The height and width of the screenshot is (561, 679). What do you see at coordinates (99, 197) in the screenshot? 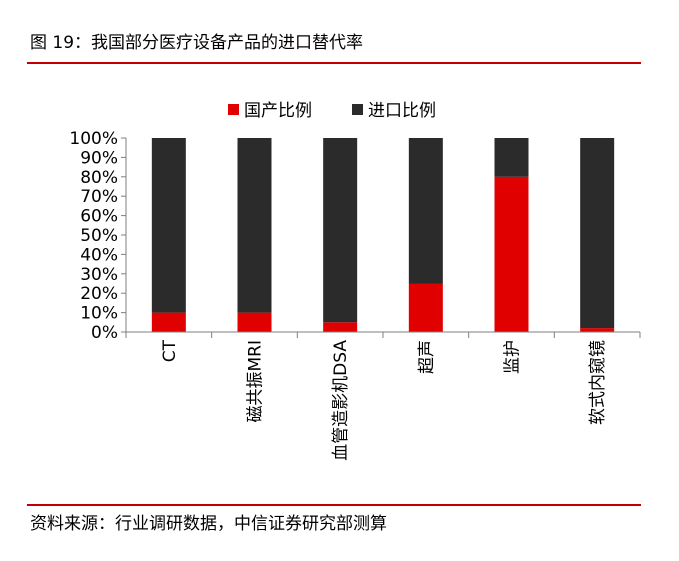
I see `y-tick-label: 70%` at bounding box center [99, 197].